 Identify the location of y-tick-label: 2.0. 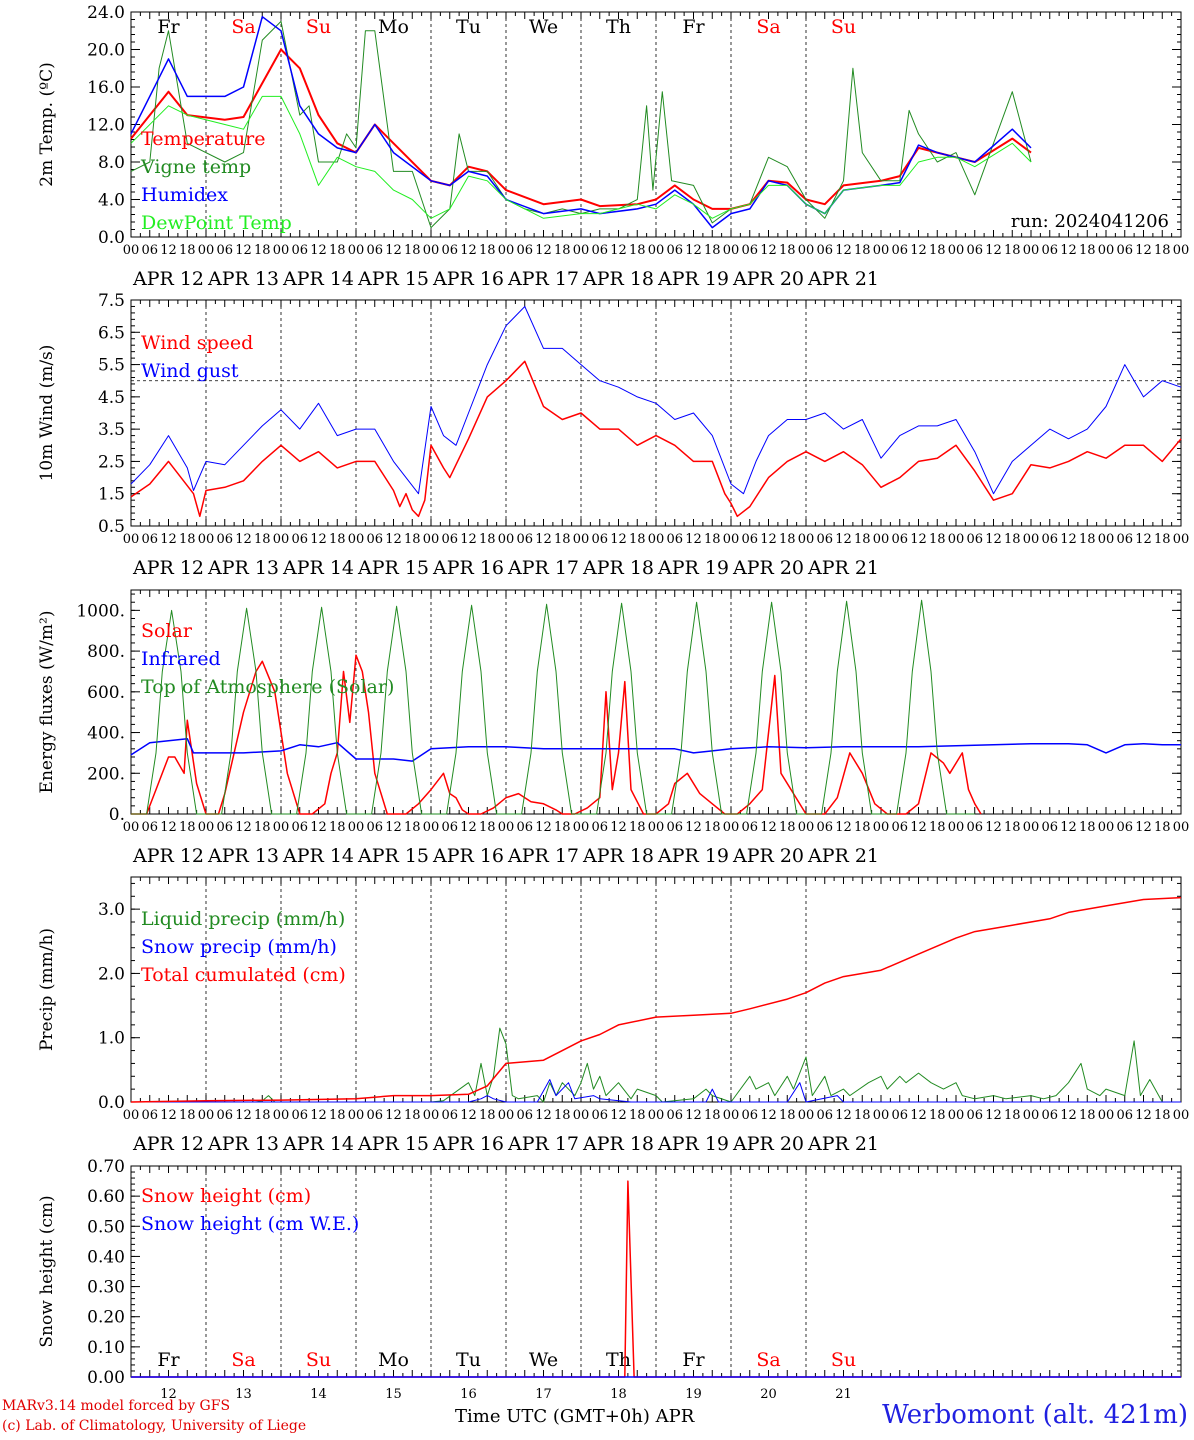
(111, 974).